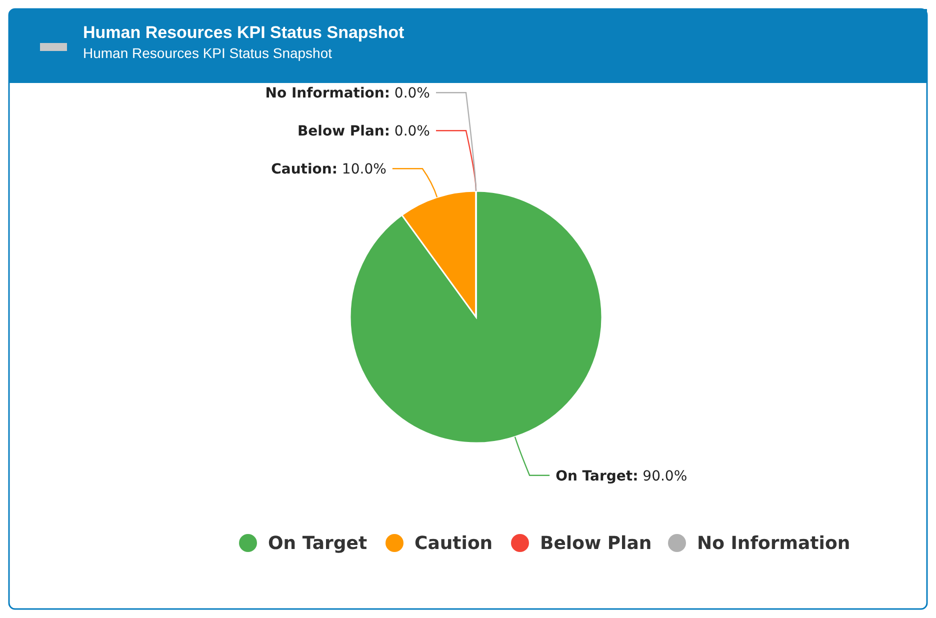 The image size is (936, 618). What do you see at coordinates (453, 543) in the screenshot?
I see `legend-label: Caution` at bounding box center [453, 543].